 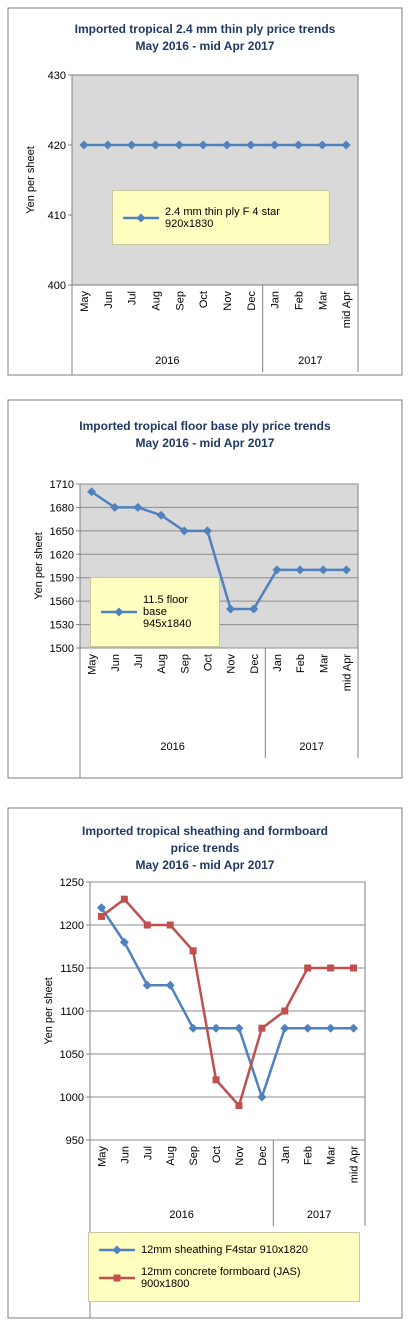 I want to click on y-tick-label: 1620, so click(x=62, y=555).